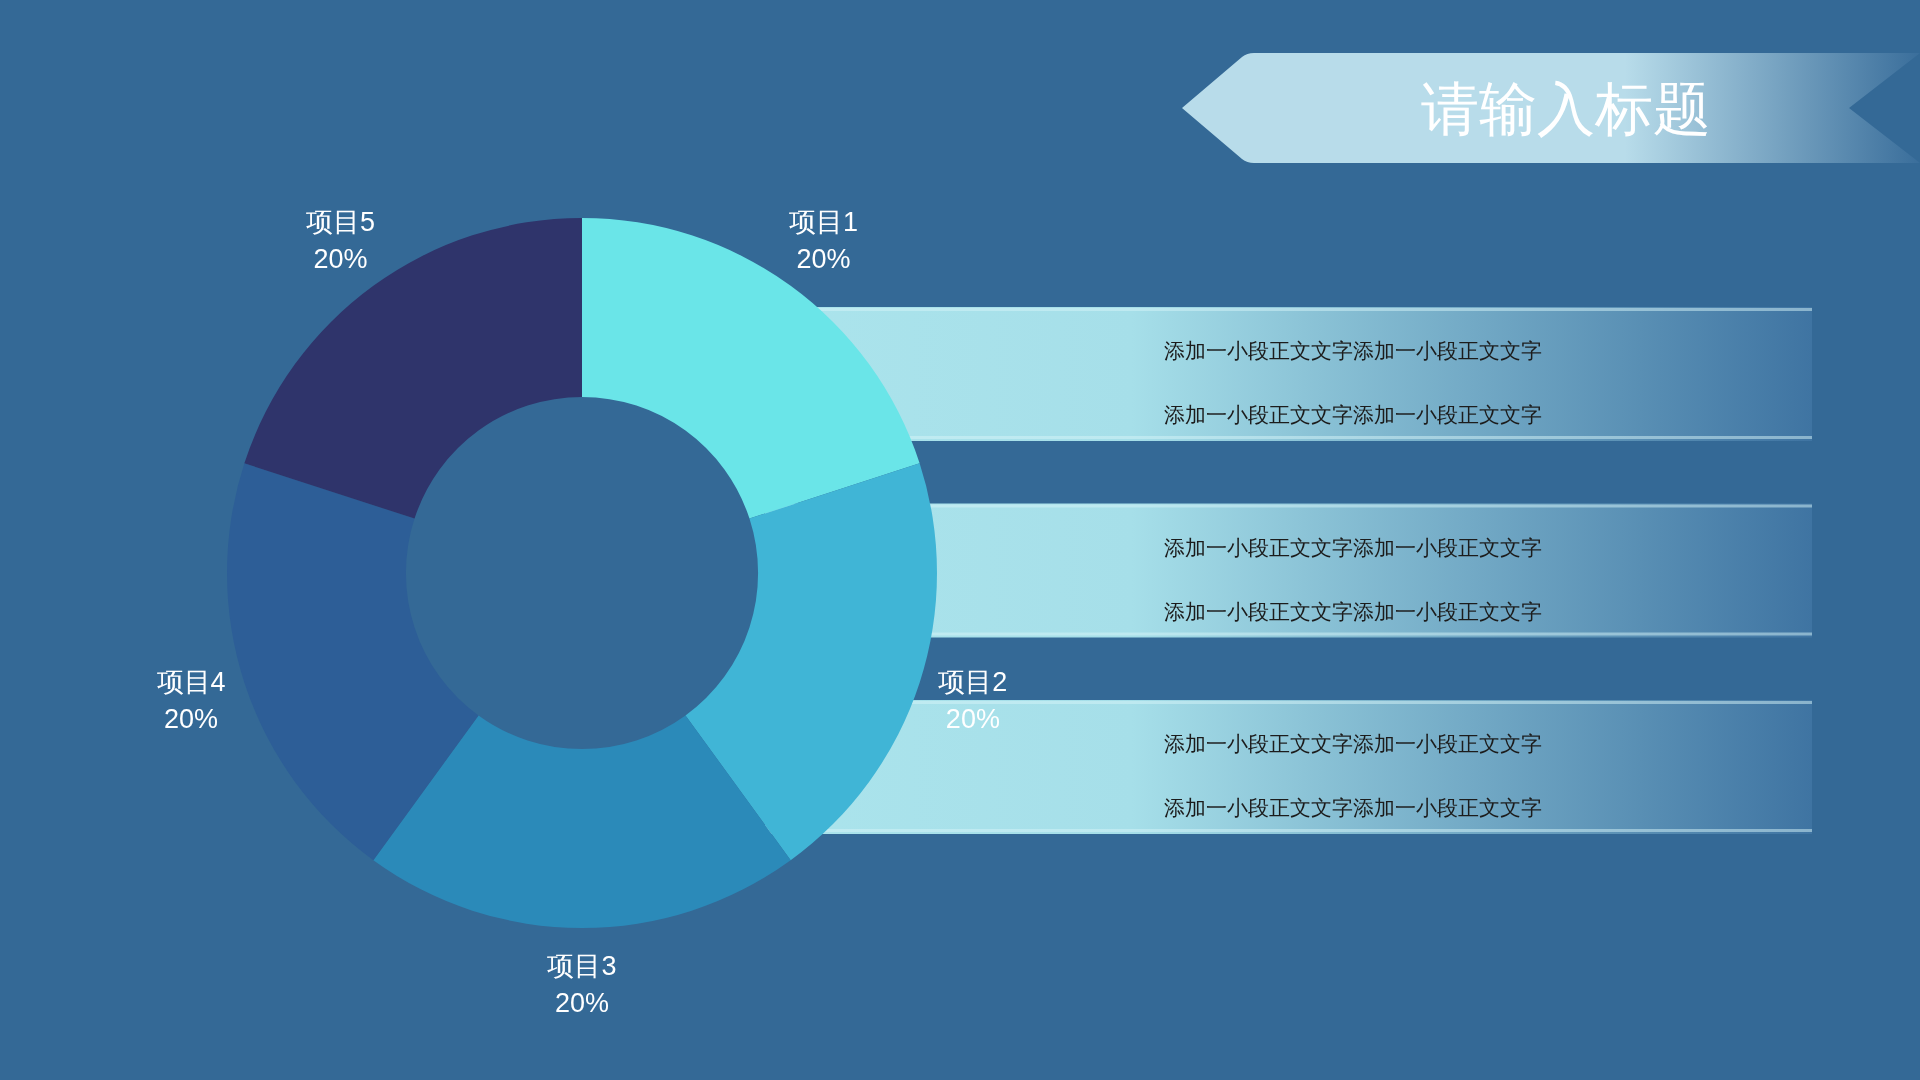 The image size is (1920, 1080). I want to click on slice-label: 项目2, so click(973, 682).